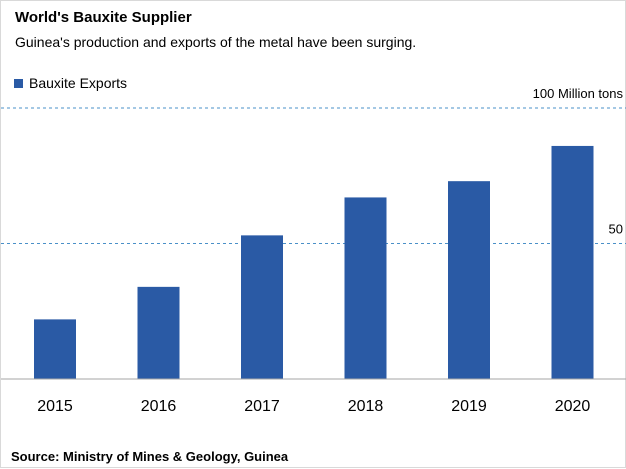  Describe the element at coordinates (262, 307) in the screenshot. I see `bar-2017` at that location.